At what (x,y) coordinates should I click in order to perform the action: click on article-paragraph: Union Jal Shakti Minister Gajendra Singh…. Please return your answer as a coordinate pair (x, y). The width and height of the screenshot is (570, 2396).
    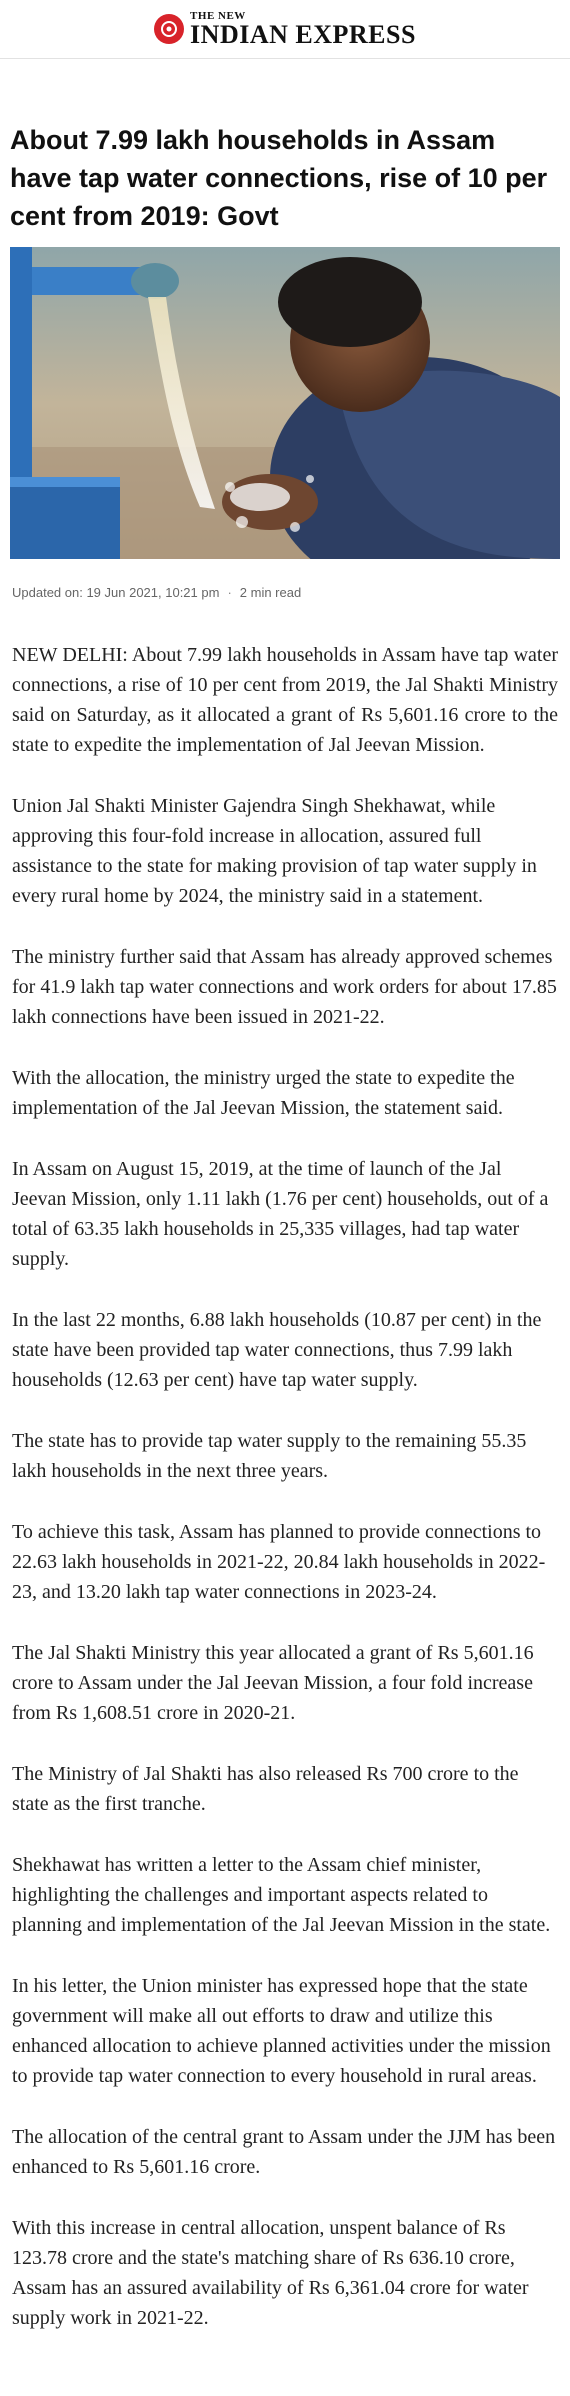
    Looking at the image, I should click on (274, 851).